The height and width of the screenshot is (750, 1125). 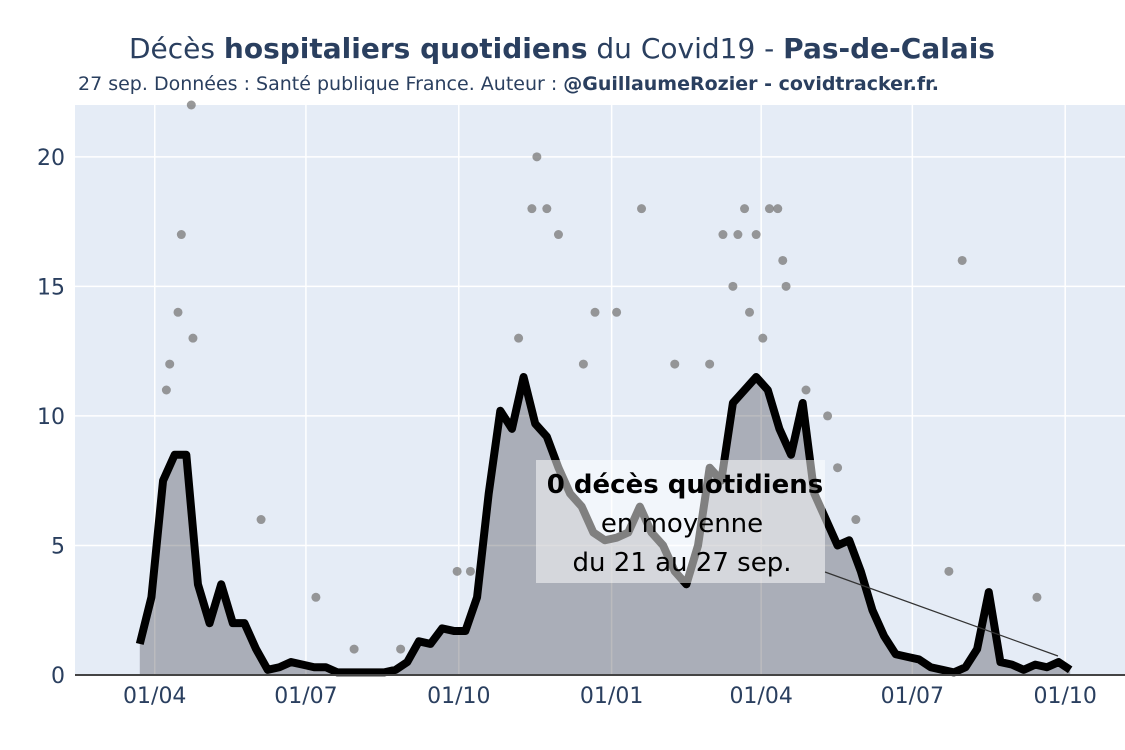 I want to click on title-part: Décès, so click(x=176, y=48).